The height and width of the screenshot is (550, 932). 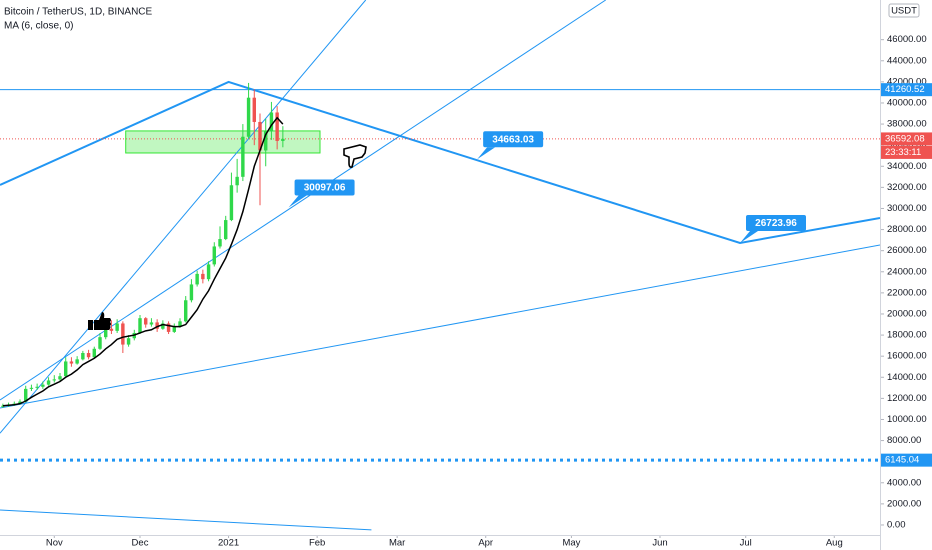 What do you see at coordinates (902, 460) in the screenshot?
I see `price-tag-label: 6145.04` at bounding box center [902, 460].